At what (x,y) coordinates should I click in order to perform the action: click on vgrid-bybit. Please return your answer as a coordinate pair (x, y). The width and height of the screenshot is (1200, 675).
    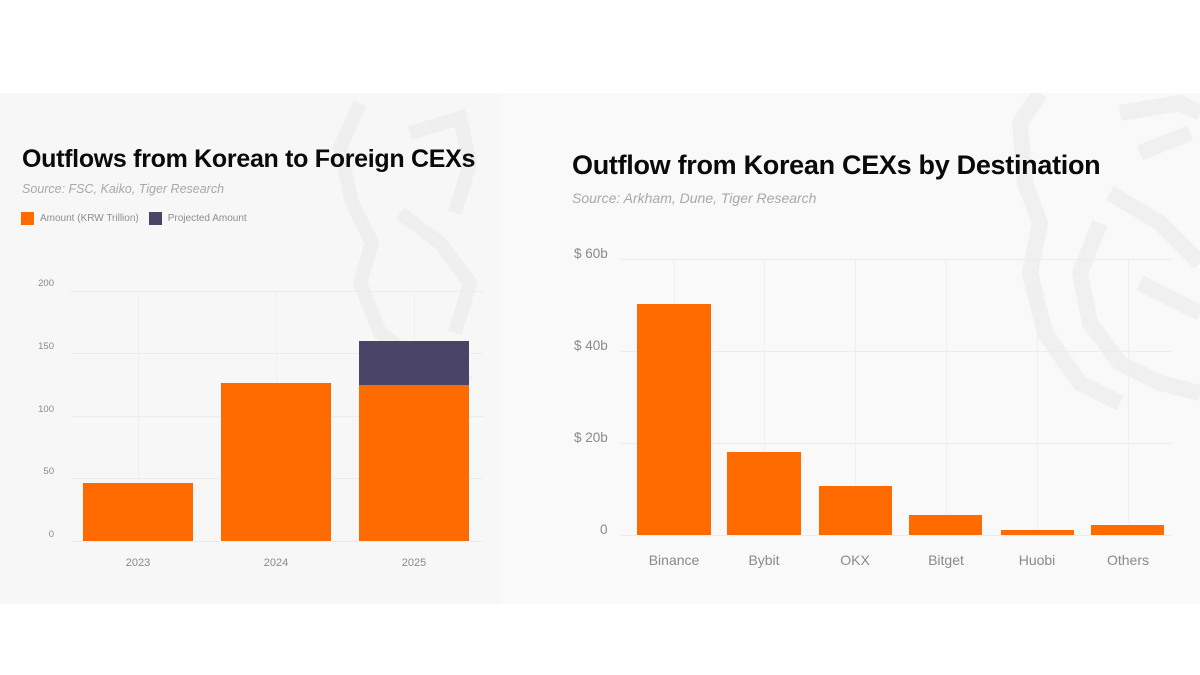
    Looking at the image, I should click on (764, 397).